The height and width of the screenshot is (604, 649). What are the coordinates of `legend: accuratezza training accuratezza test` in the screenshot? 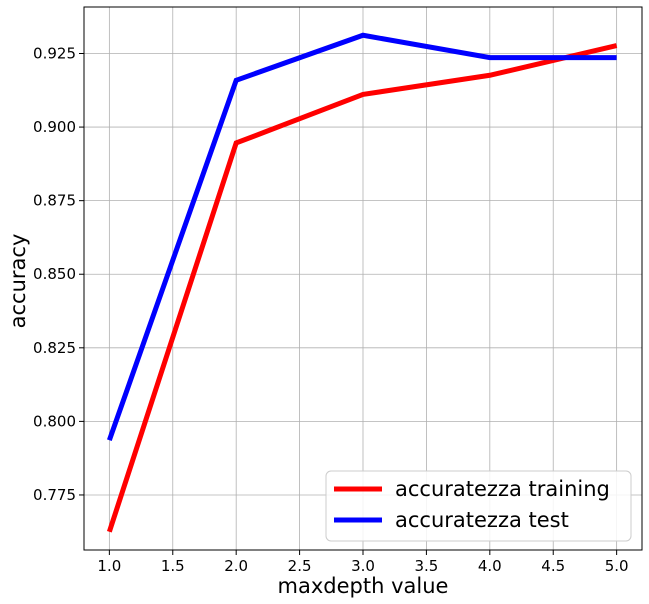 It's located at (478, 506).